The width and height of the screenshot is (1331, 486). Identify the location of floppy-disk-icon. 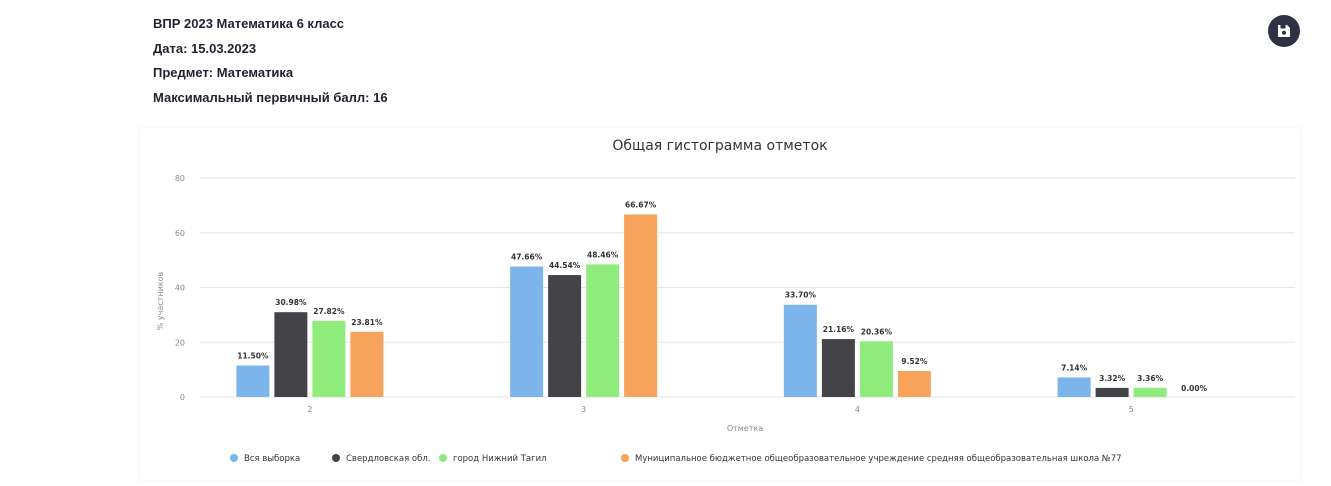
(1284, 31).